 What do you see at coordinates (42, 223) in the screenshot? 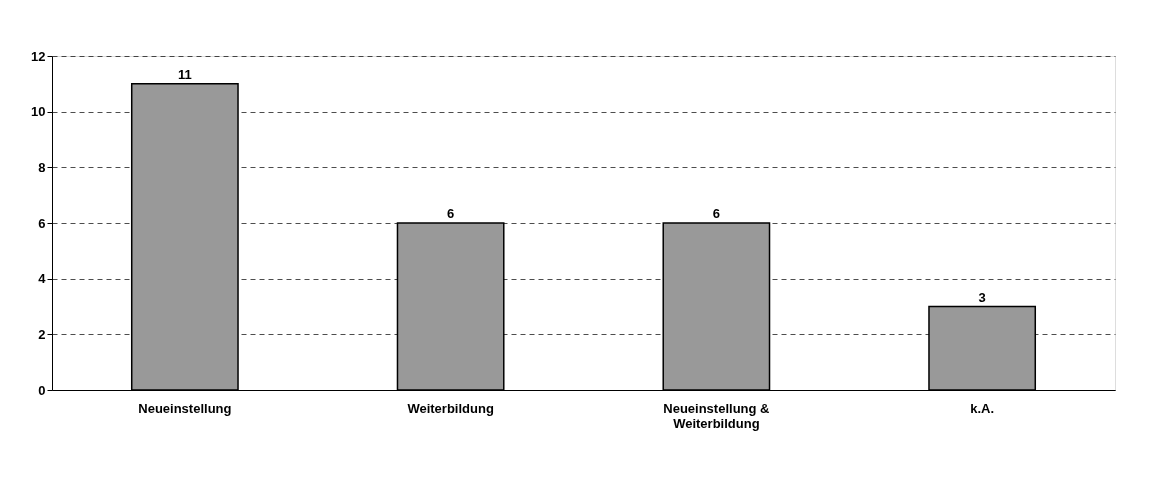
I see `y-tick-label: 6` at bounding box center [42, 223].